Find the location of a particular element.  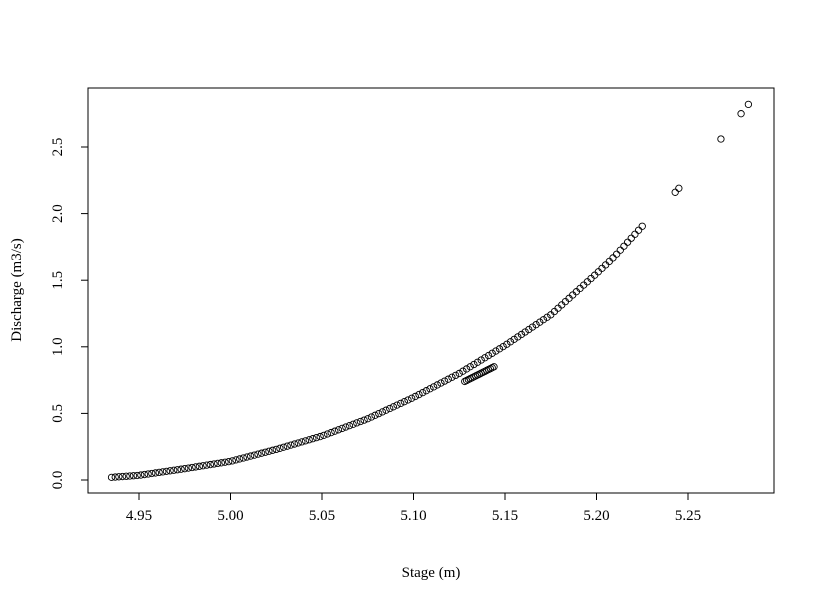

x-tick-label: 5.20 is located at coordinates (596, 516).